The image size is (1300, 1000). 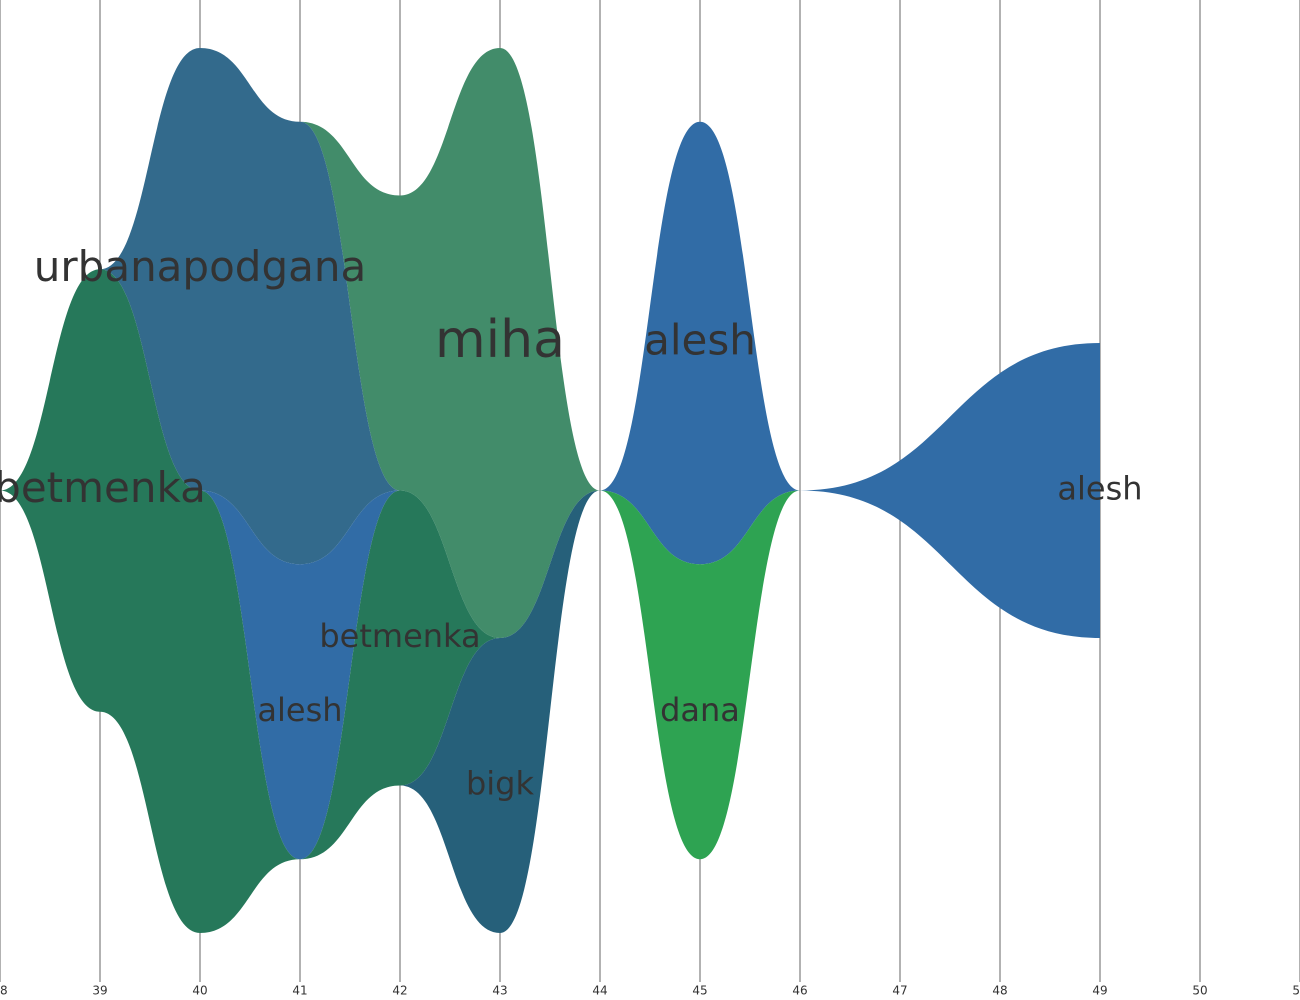 What do you see at coordinates (99, 991) in the screenshot?
I see `x-tick-label: 39` at bounding box center [99, 991].